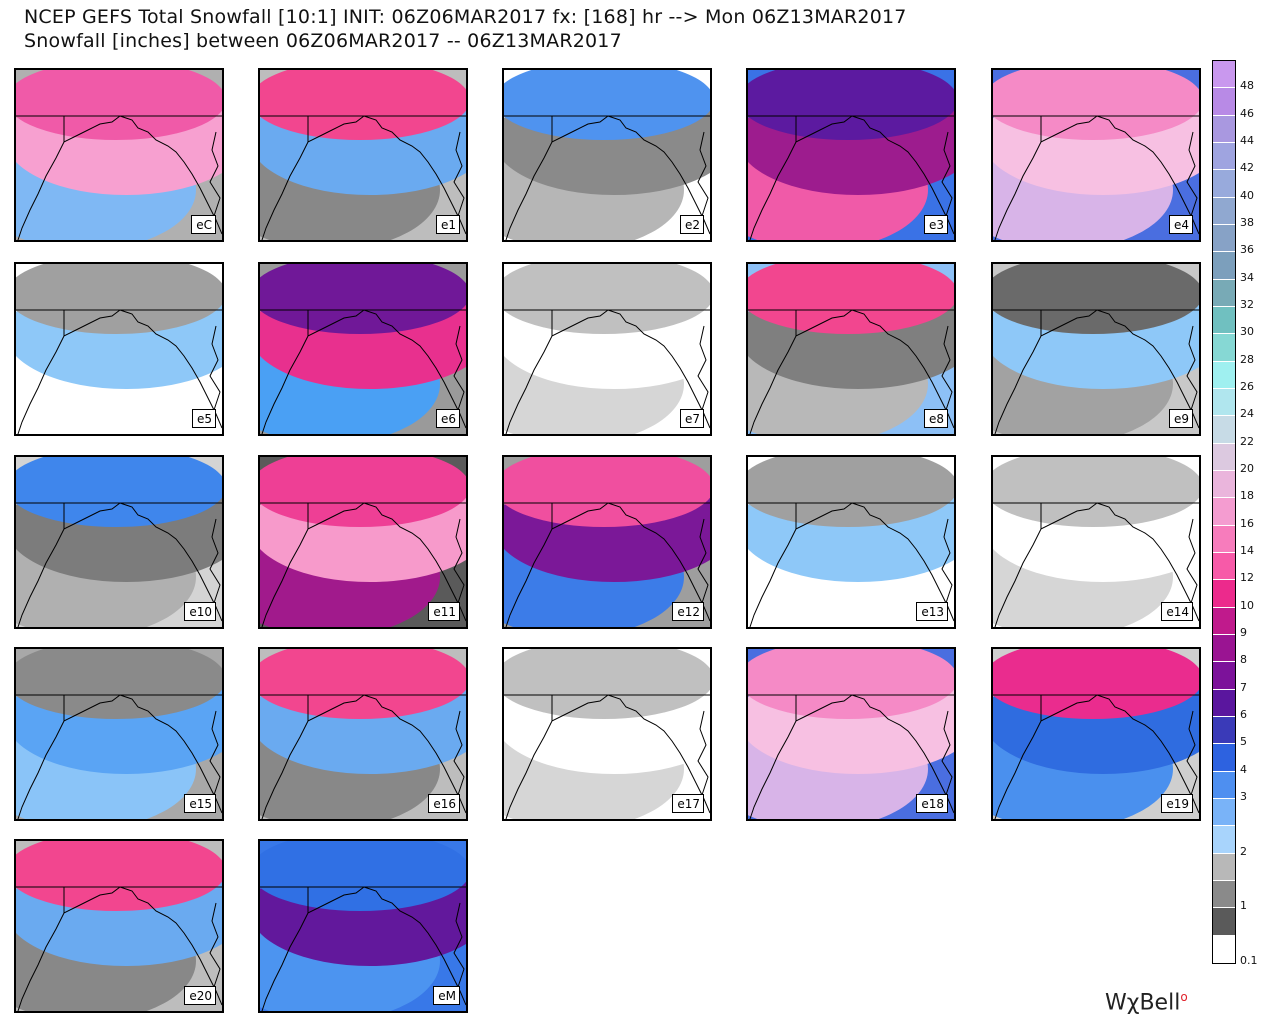 This screenshot has width=1280, height=1024. What do you see at coordinates (691, 224) in the screenshot?
I see `member-label: e2` at bounding box center [691, 224].